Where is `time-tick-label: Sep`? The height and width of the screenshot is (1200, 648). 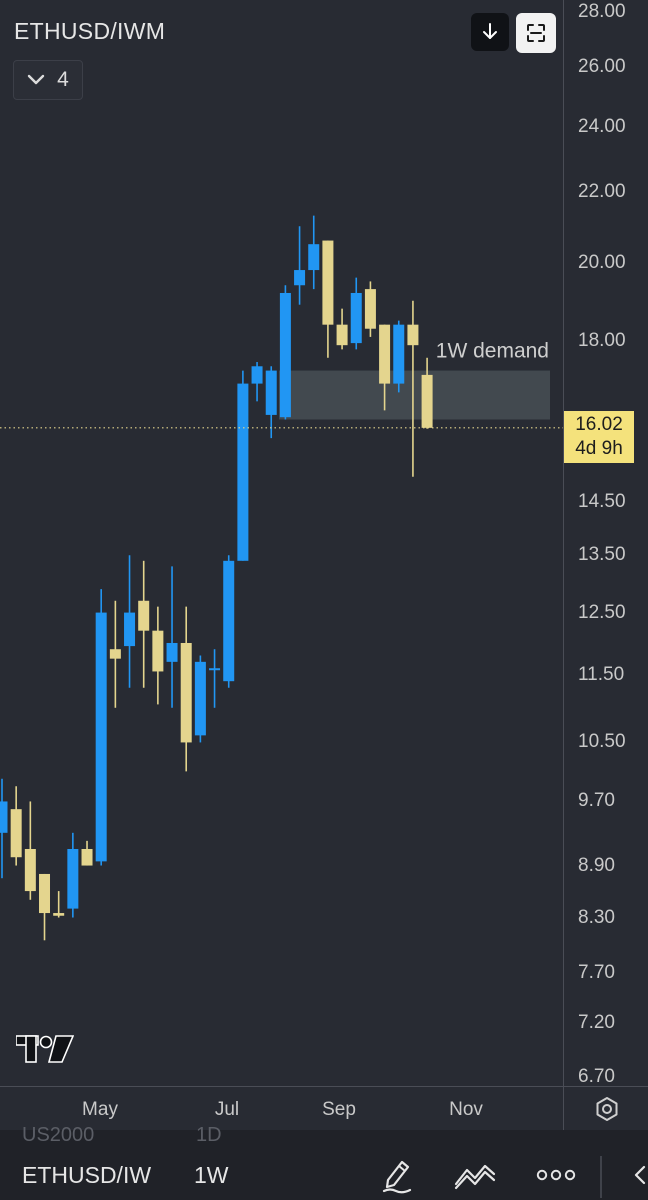
time-tick-label: Sep is located at coordinates (339, 1109).